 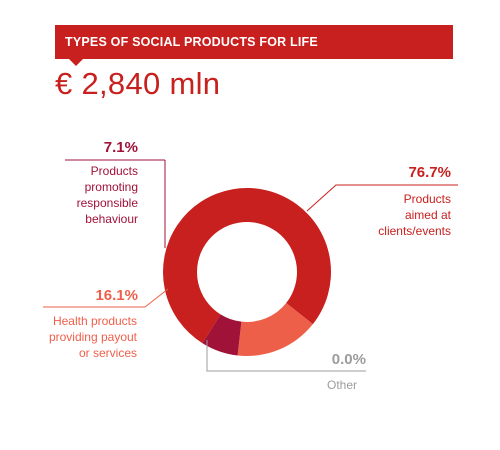 What do you see at coordinates (138, 83) in the screenshot?
I see `total-amount: € 2,840 mln` at bounding box center [138, 83].